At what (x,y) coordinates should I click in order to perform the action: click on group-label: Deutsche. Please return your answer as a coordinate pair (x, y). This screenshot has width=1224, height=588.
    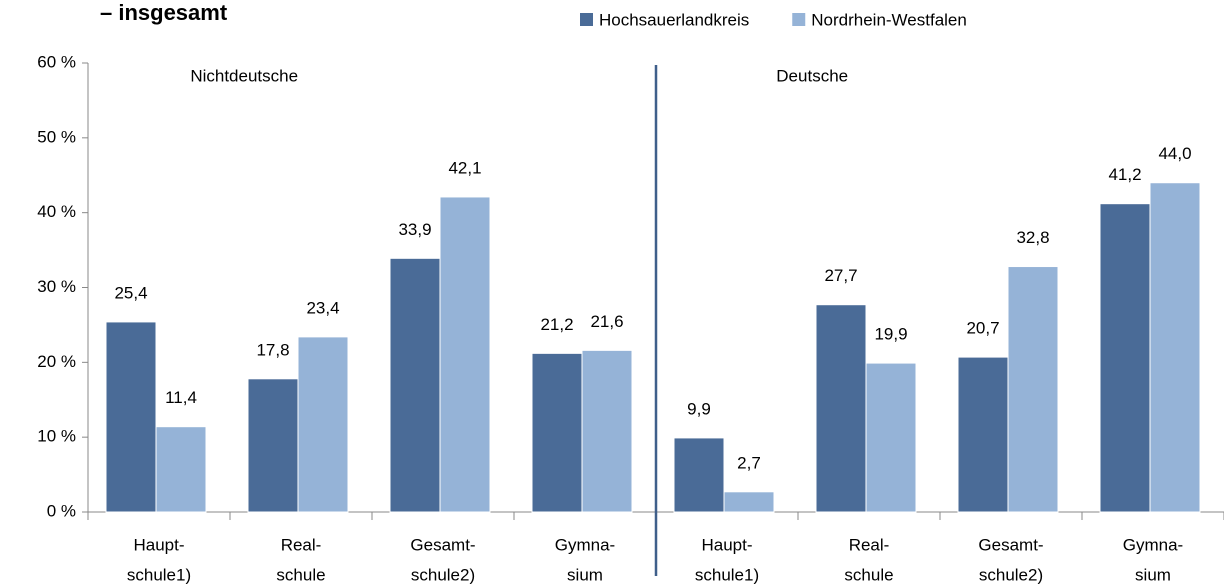
    Looking at the image, I should click on (812, 75).